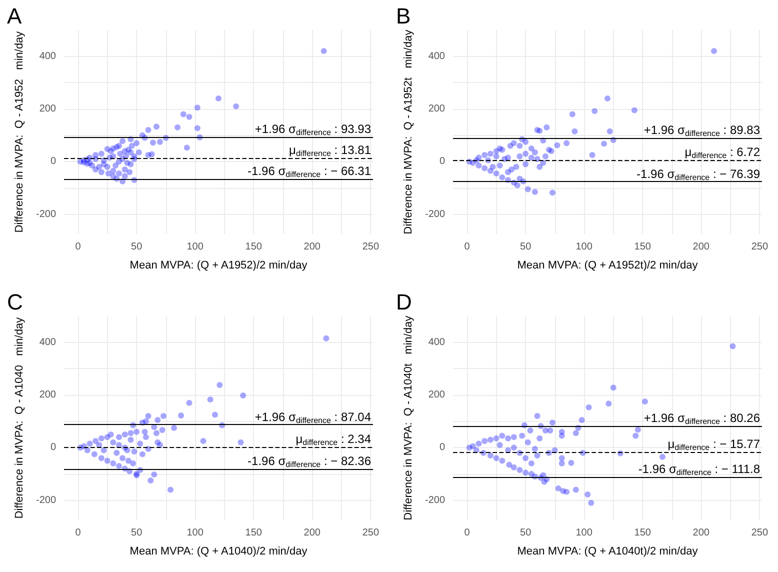 This screenshot has height=572, width=778. Describe the element at coordinates (699, 470) in the screenshot. I see `ref-line-label: -1.96 σ$_{difference}$ : − 111.8` at that location.